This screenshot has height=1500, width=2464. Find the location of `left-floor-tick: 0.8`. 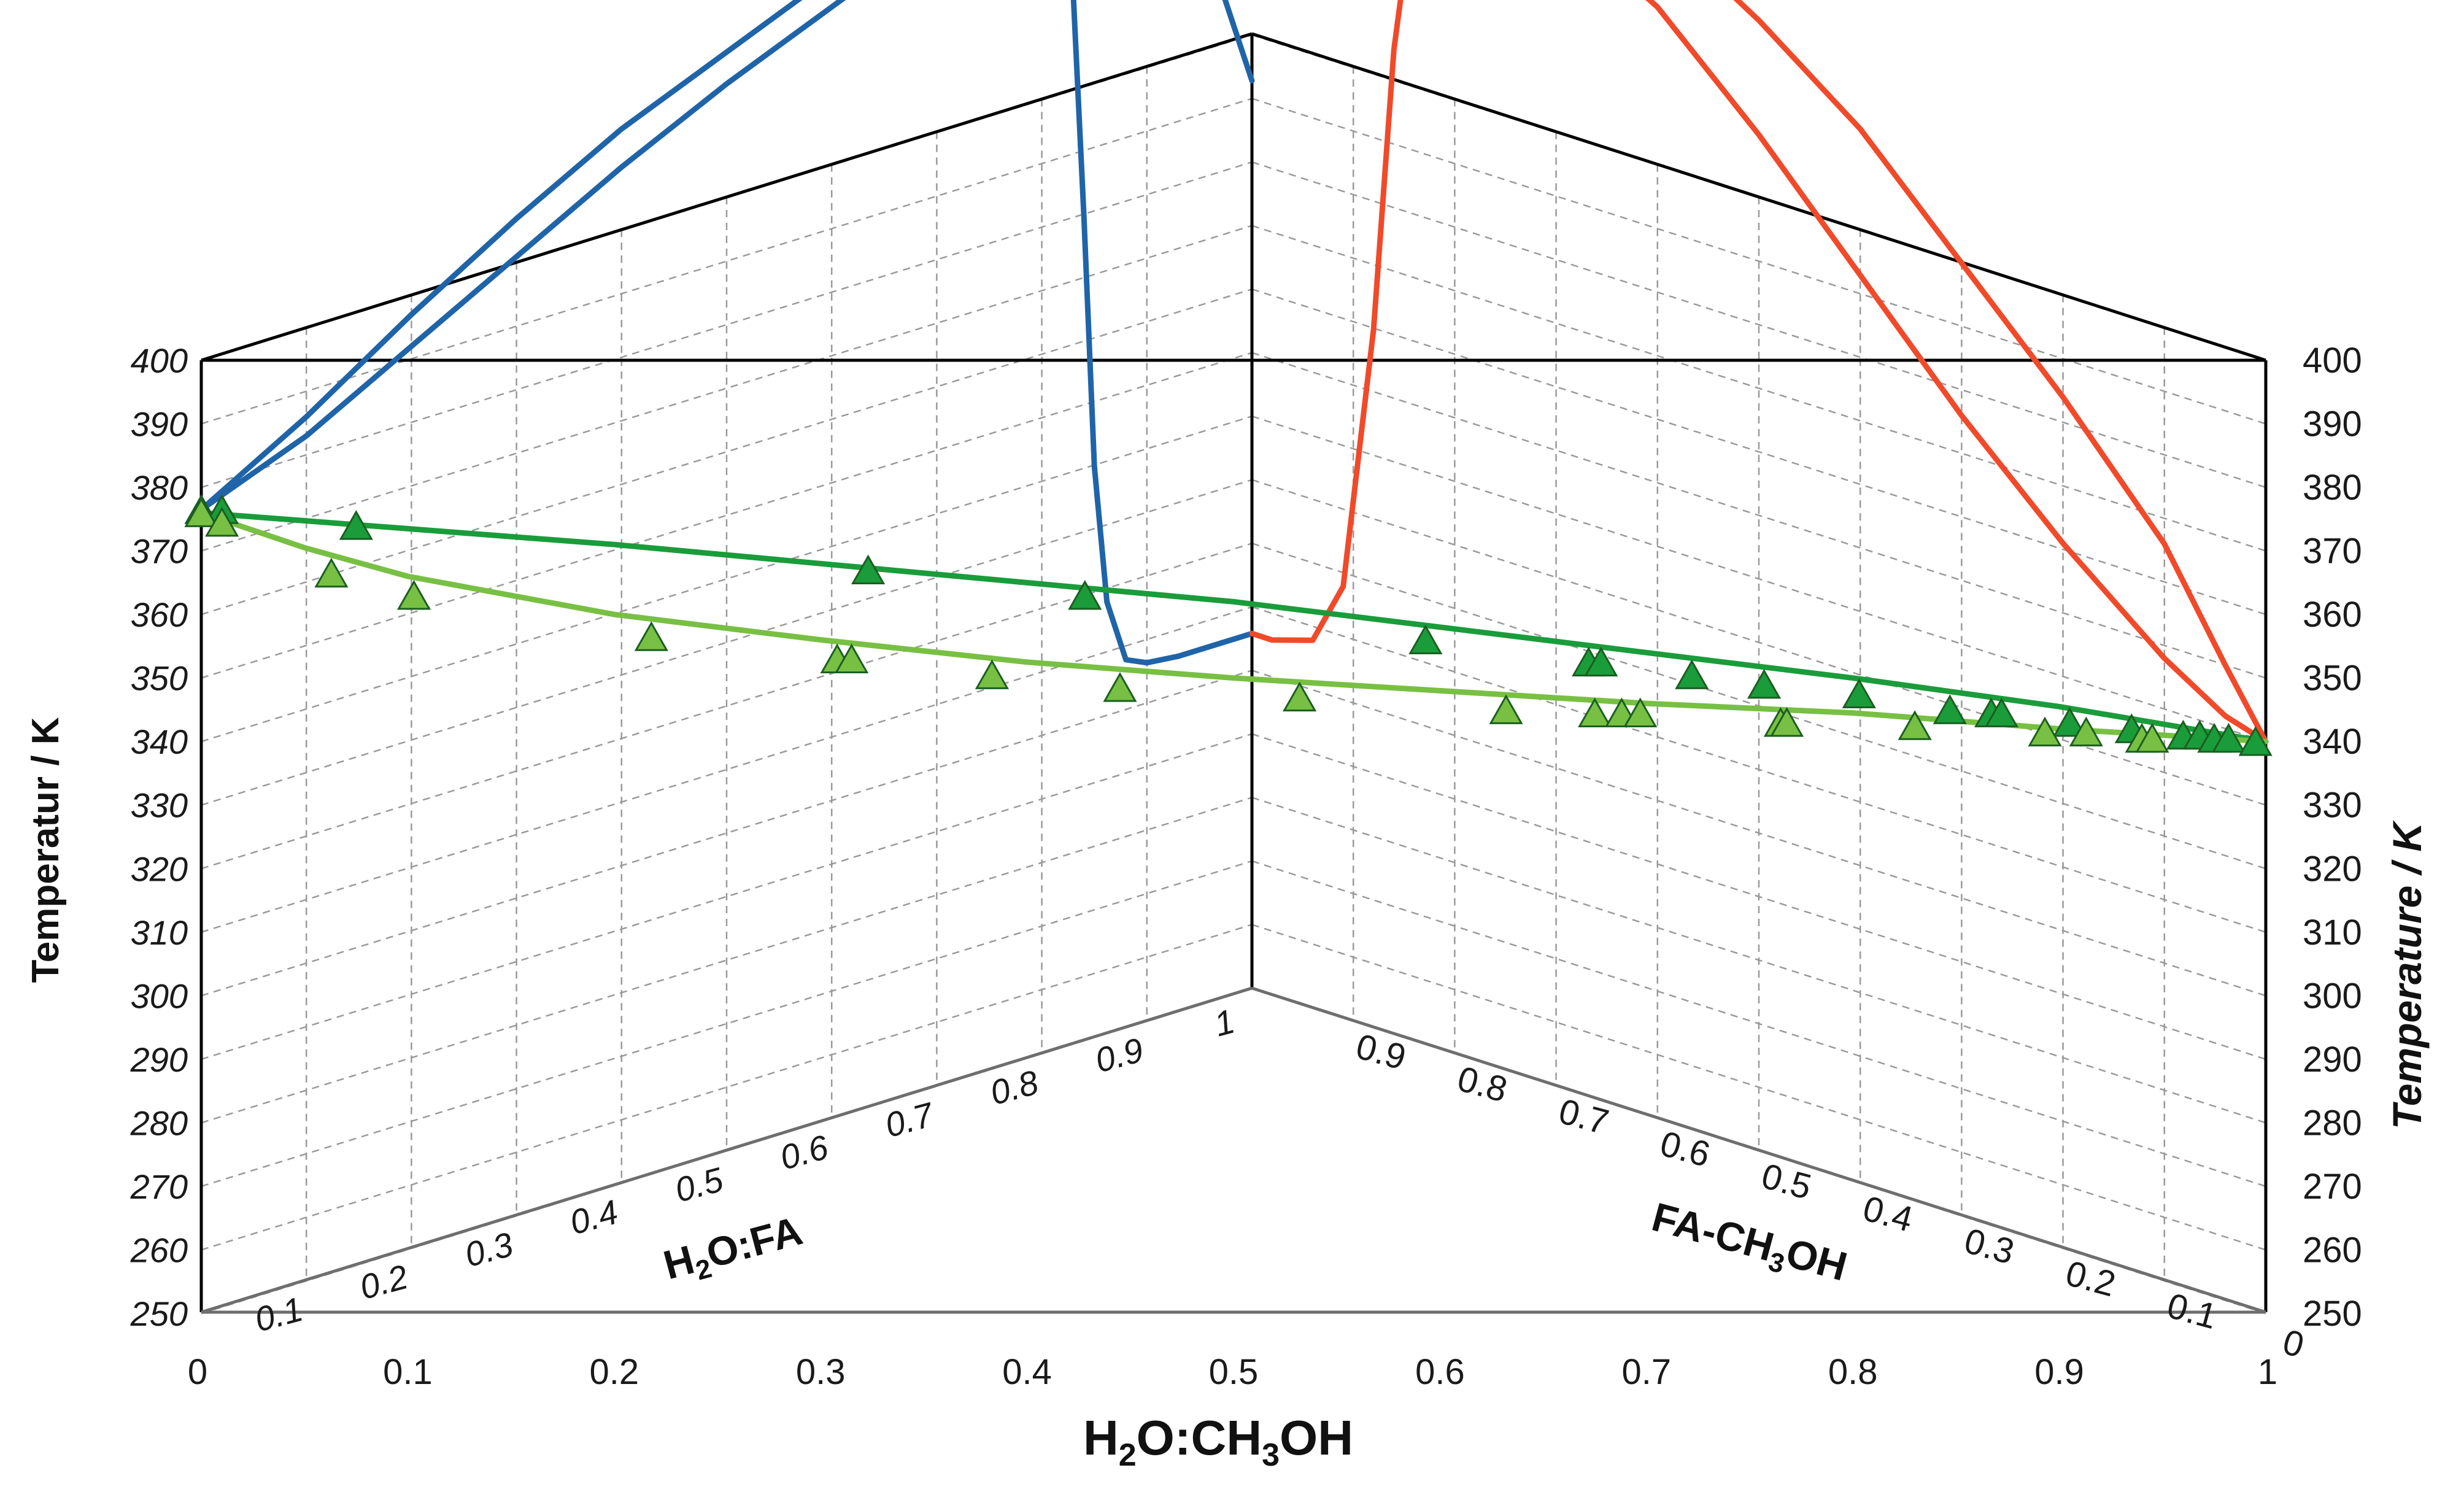

left-floor-tick: 0.8 is located at coordinates (1015, 1087).